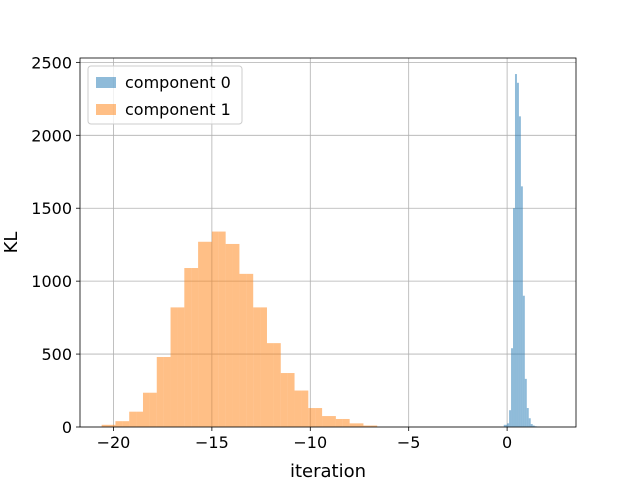  Describe the element at coordinates (212, 442) in the screenshot. I see `x-tick-label: −15` at that location.